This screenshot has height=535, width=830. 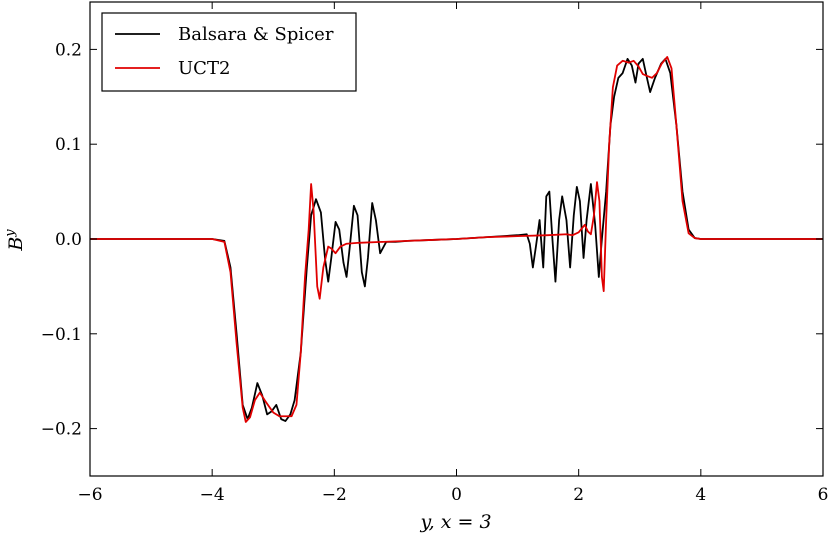 What do you see at coordinates (10, 233) in the screenshot?
I see `y-axis-label-superscript: y` at bounding box center [10, 233].